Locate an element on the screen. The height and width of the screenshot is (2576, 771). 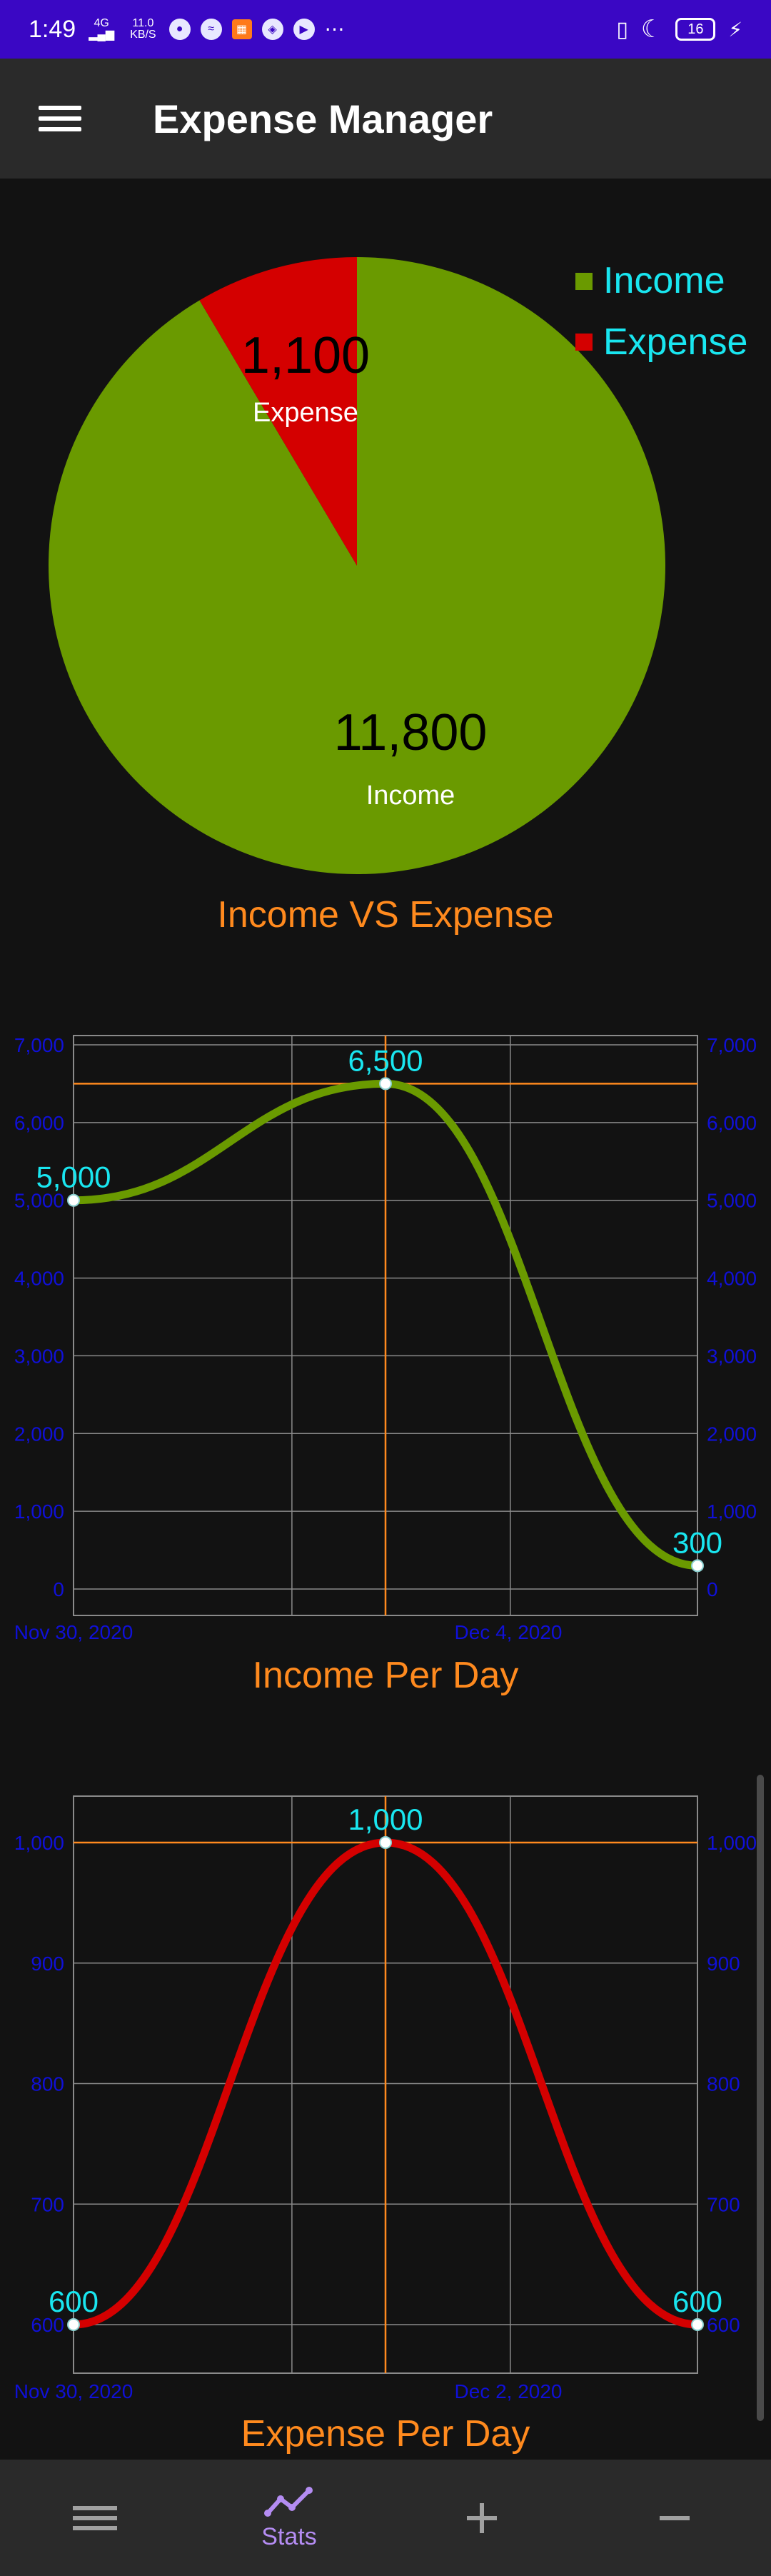
y-tick-label-left: 600 is located at coordinates (47, 2325).